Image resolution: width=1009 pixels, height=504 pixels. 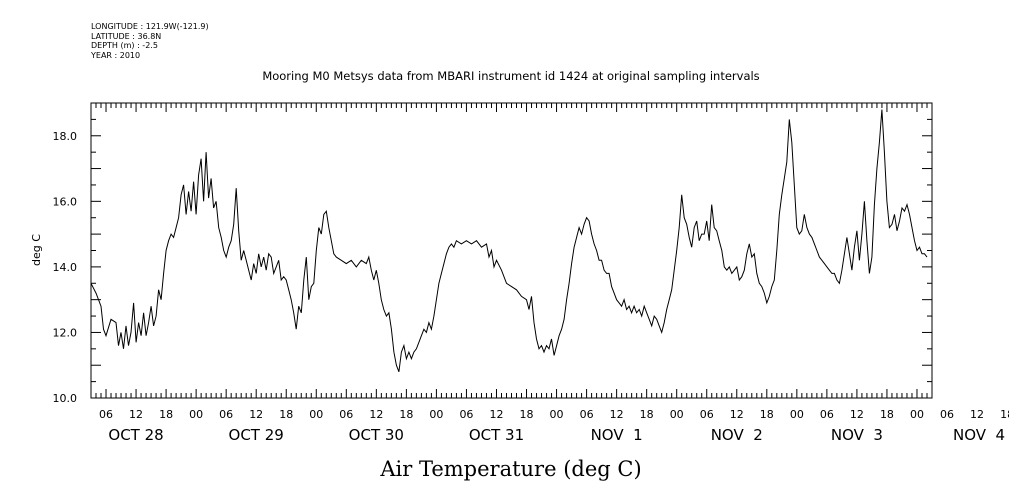 What do you see at coordinates (617, 435) in the screenshot?
I see `x-date-label: NOV 1` at bounding box center [617, 435].